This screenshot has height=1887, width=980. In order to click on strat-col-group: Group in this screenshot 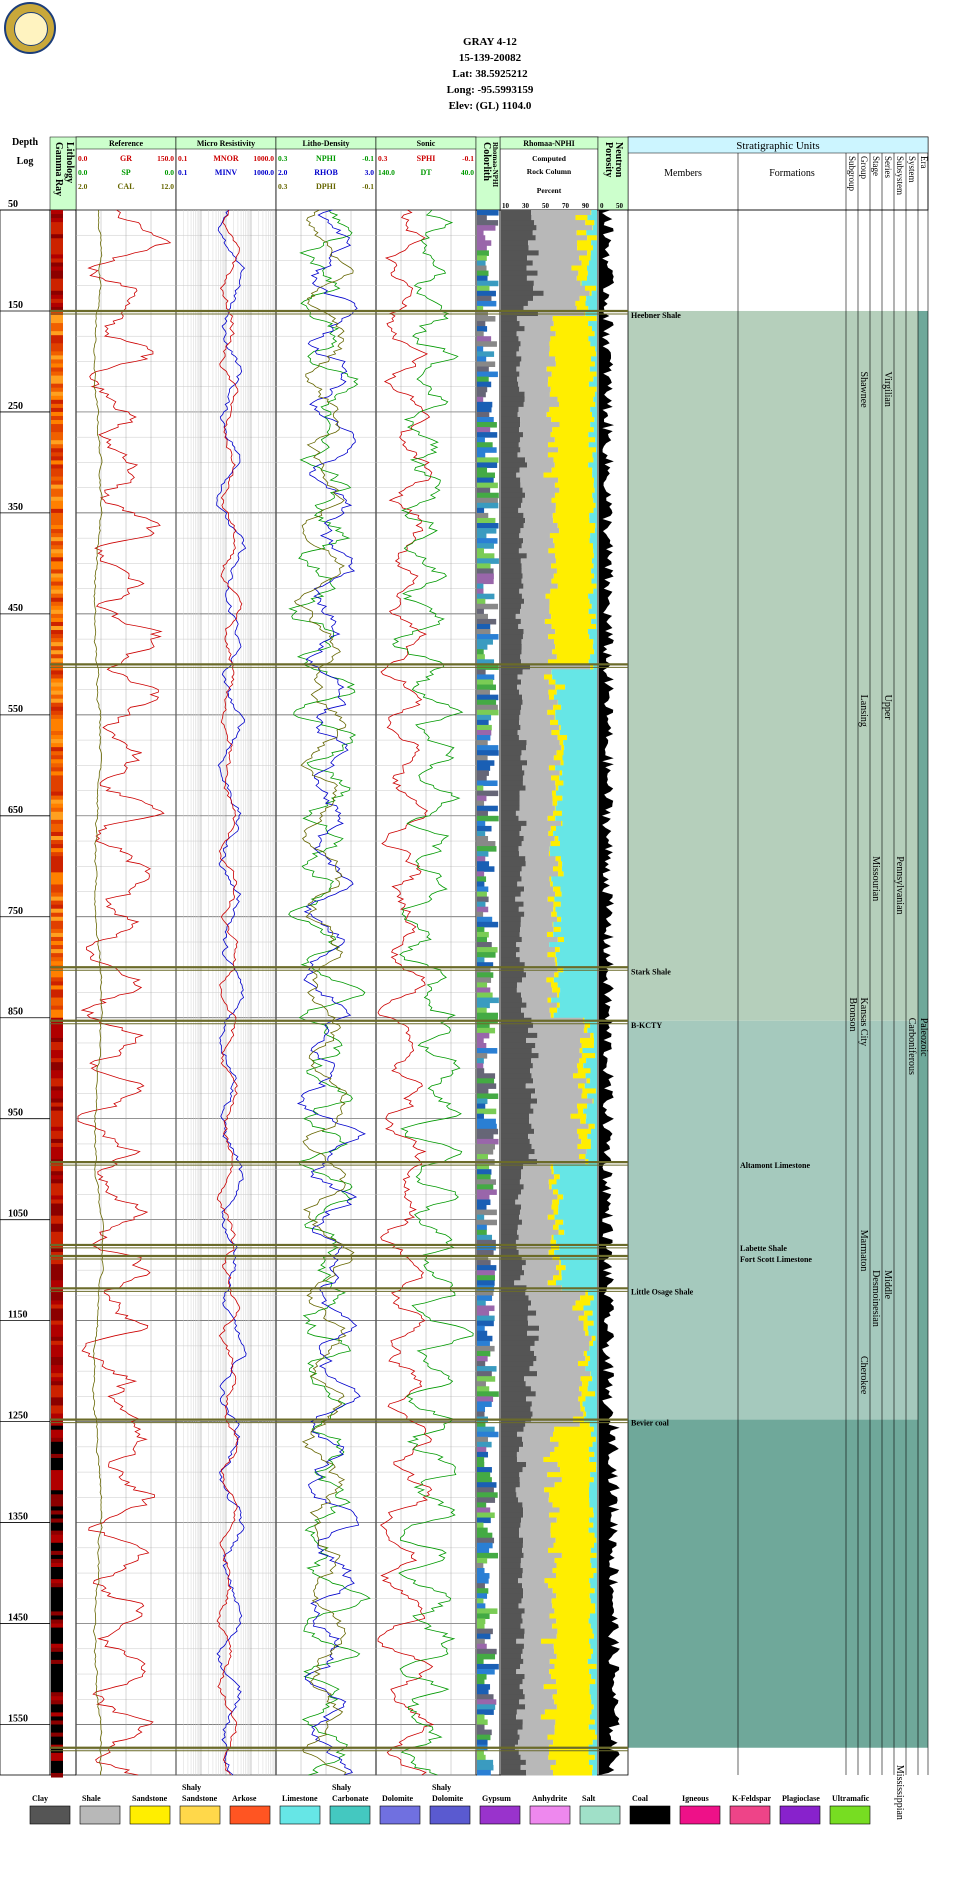, I will do `click(864, 167)`.